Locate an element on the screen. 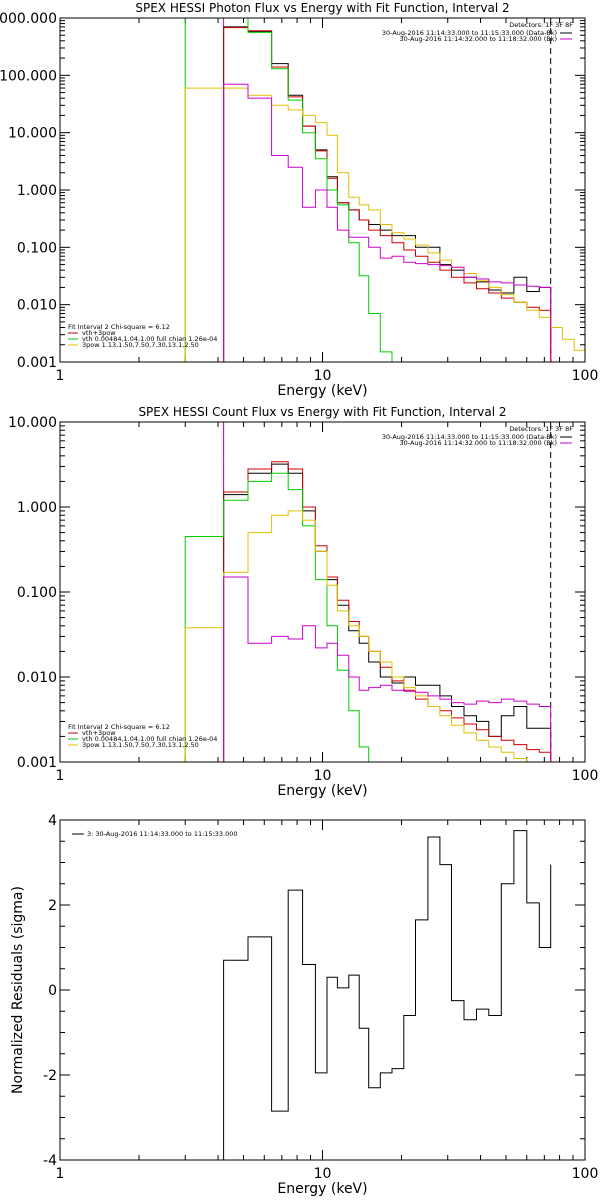  y-tick-label: 2 is located at coordinates (52, 906).